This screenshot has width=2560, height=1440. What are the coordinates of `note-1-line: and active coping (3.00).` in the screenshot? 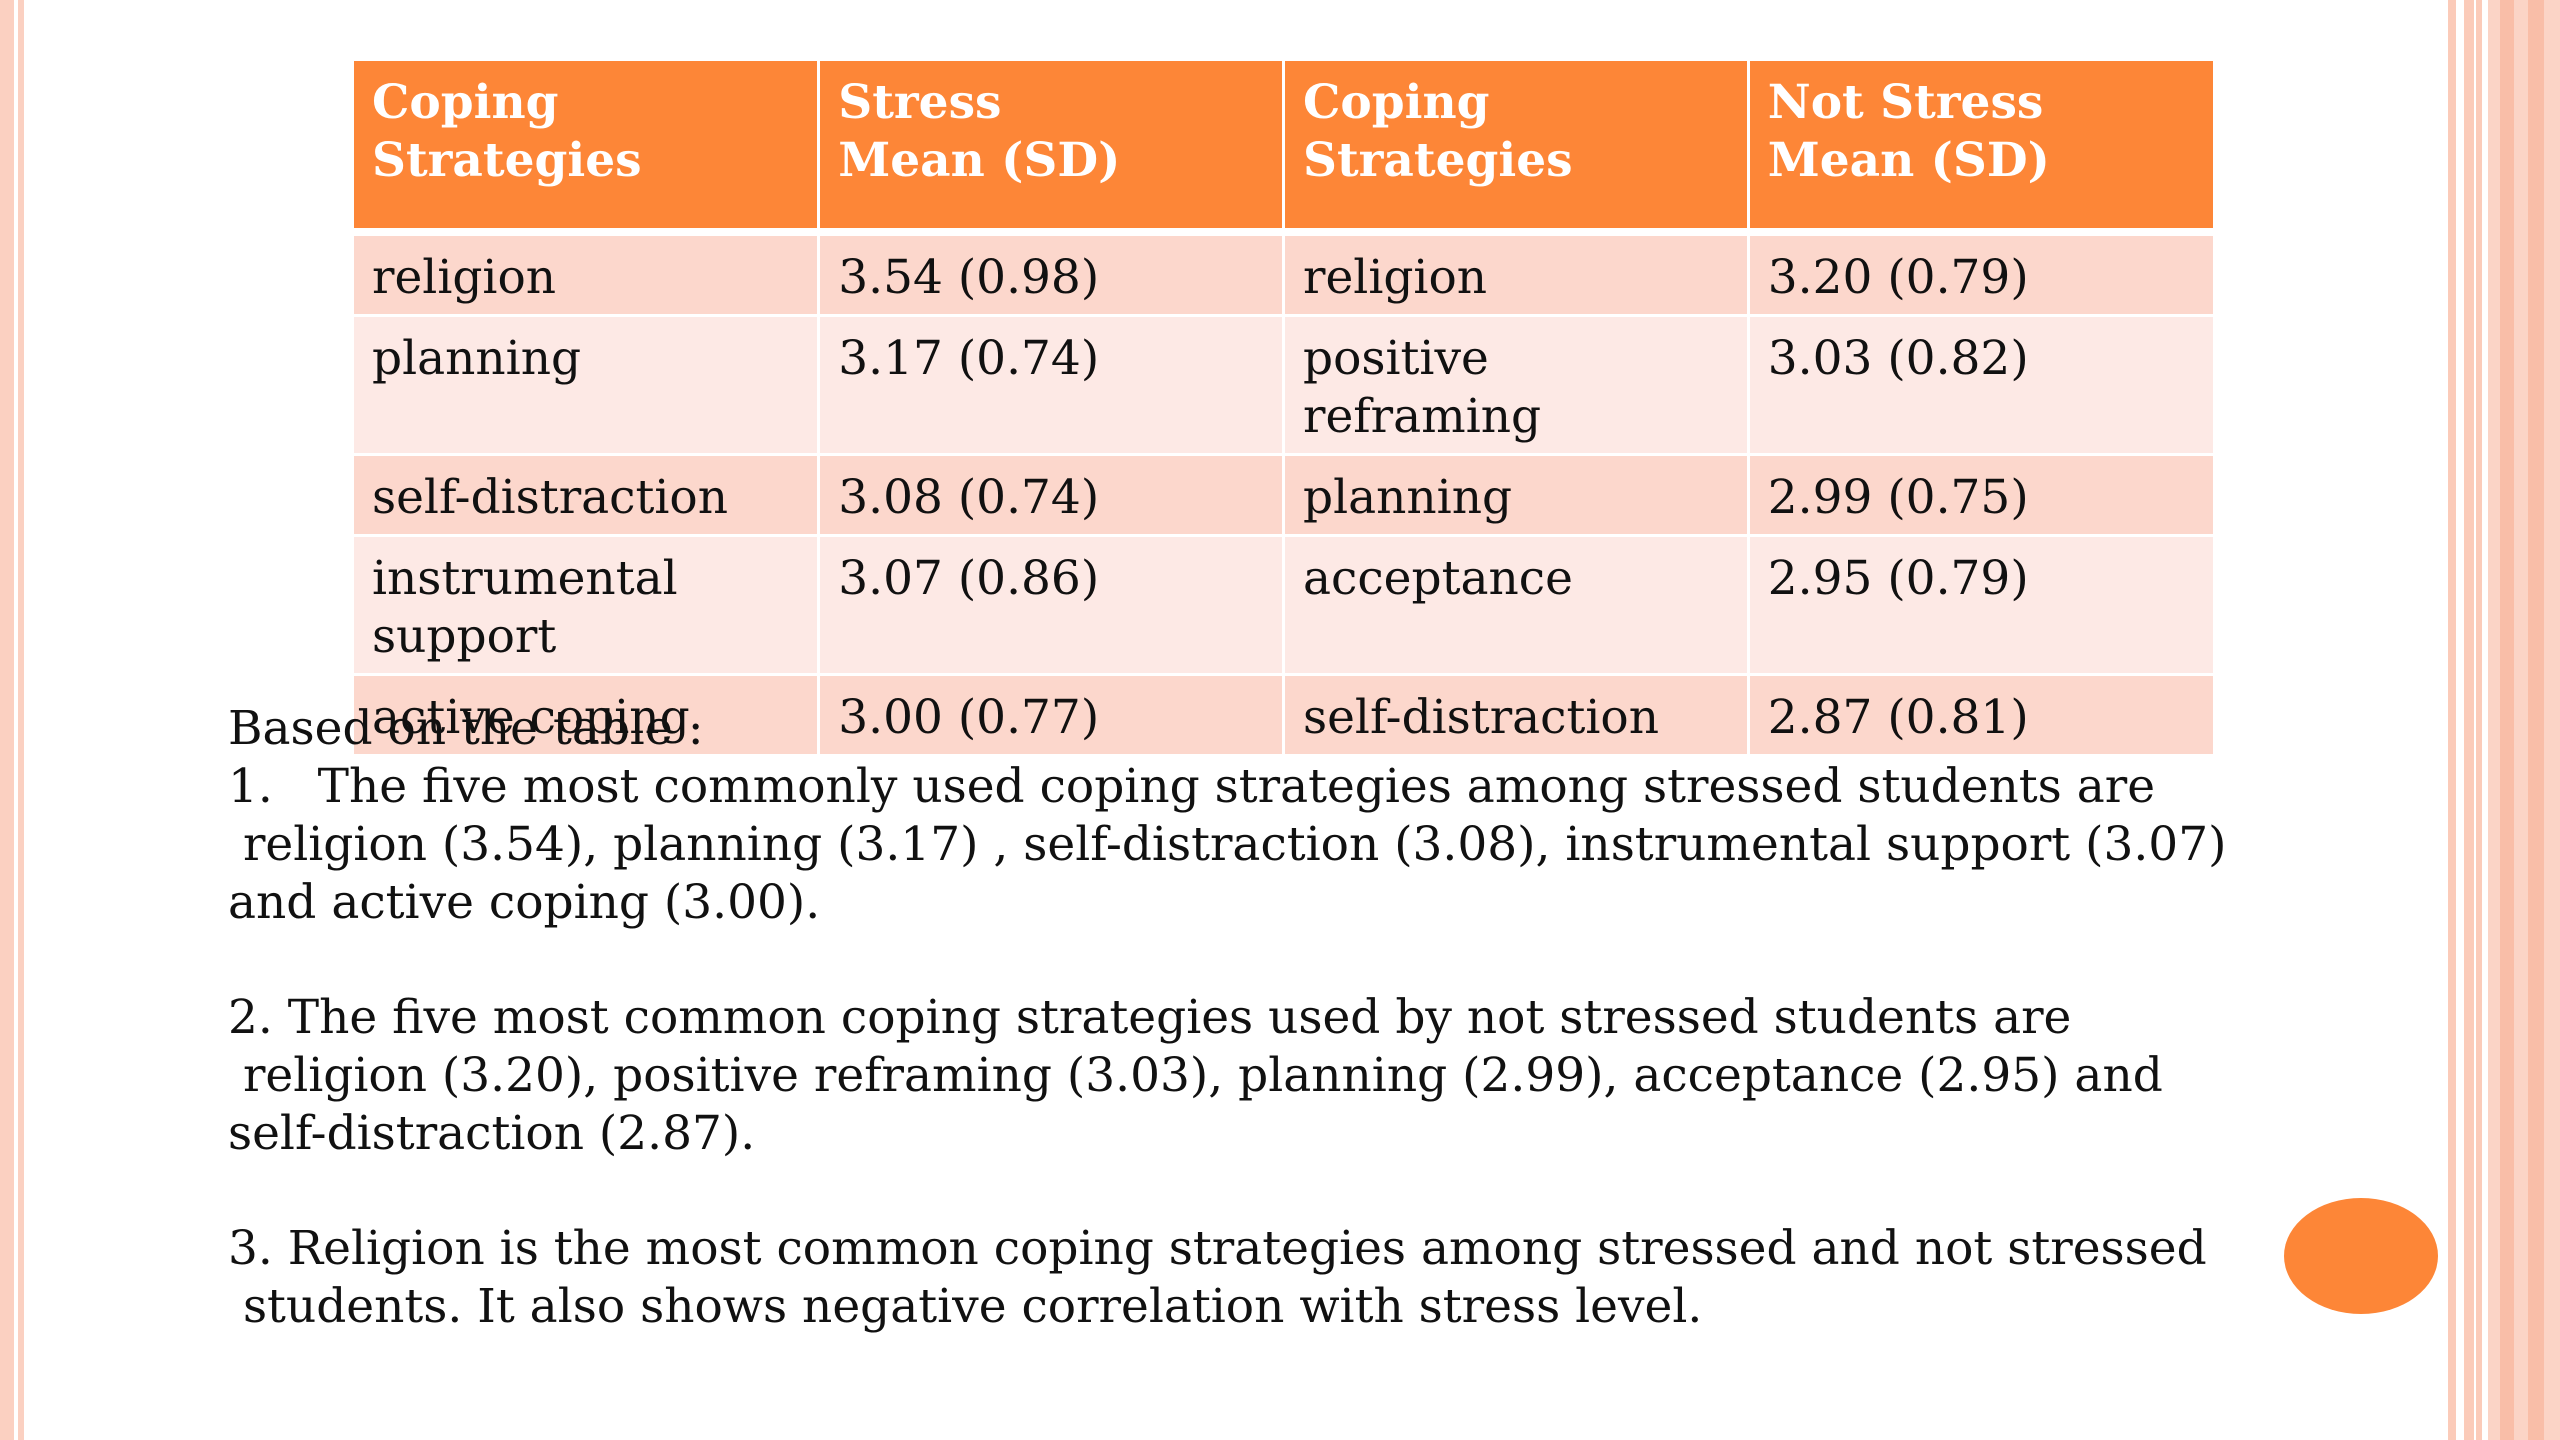 It's located at (524, 902).